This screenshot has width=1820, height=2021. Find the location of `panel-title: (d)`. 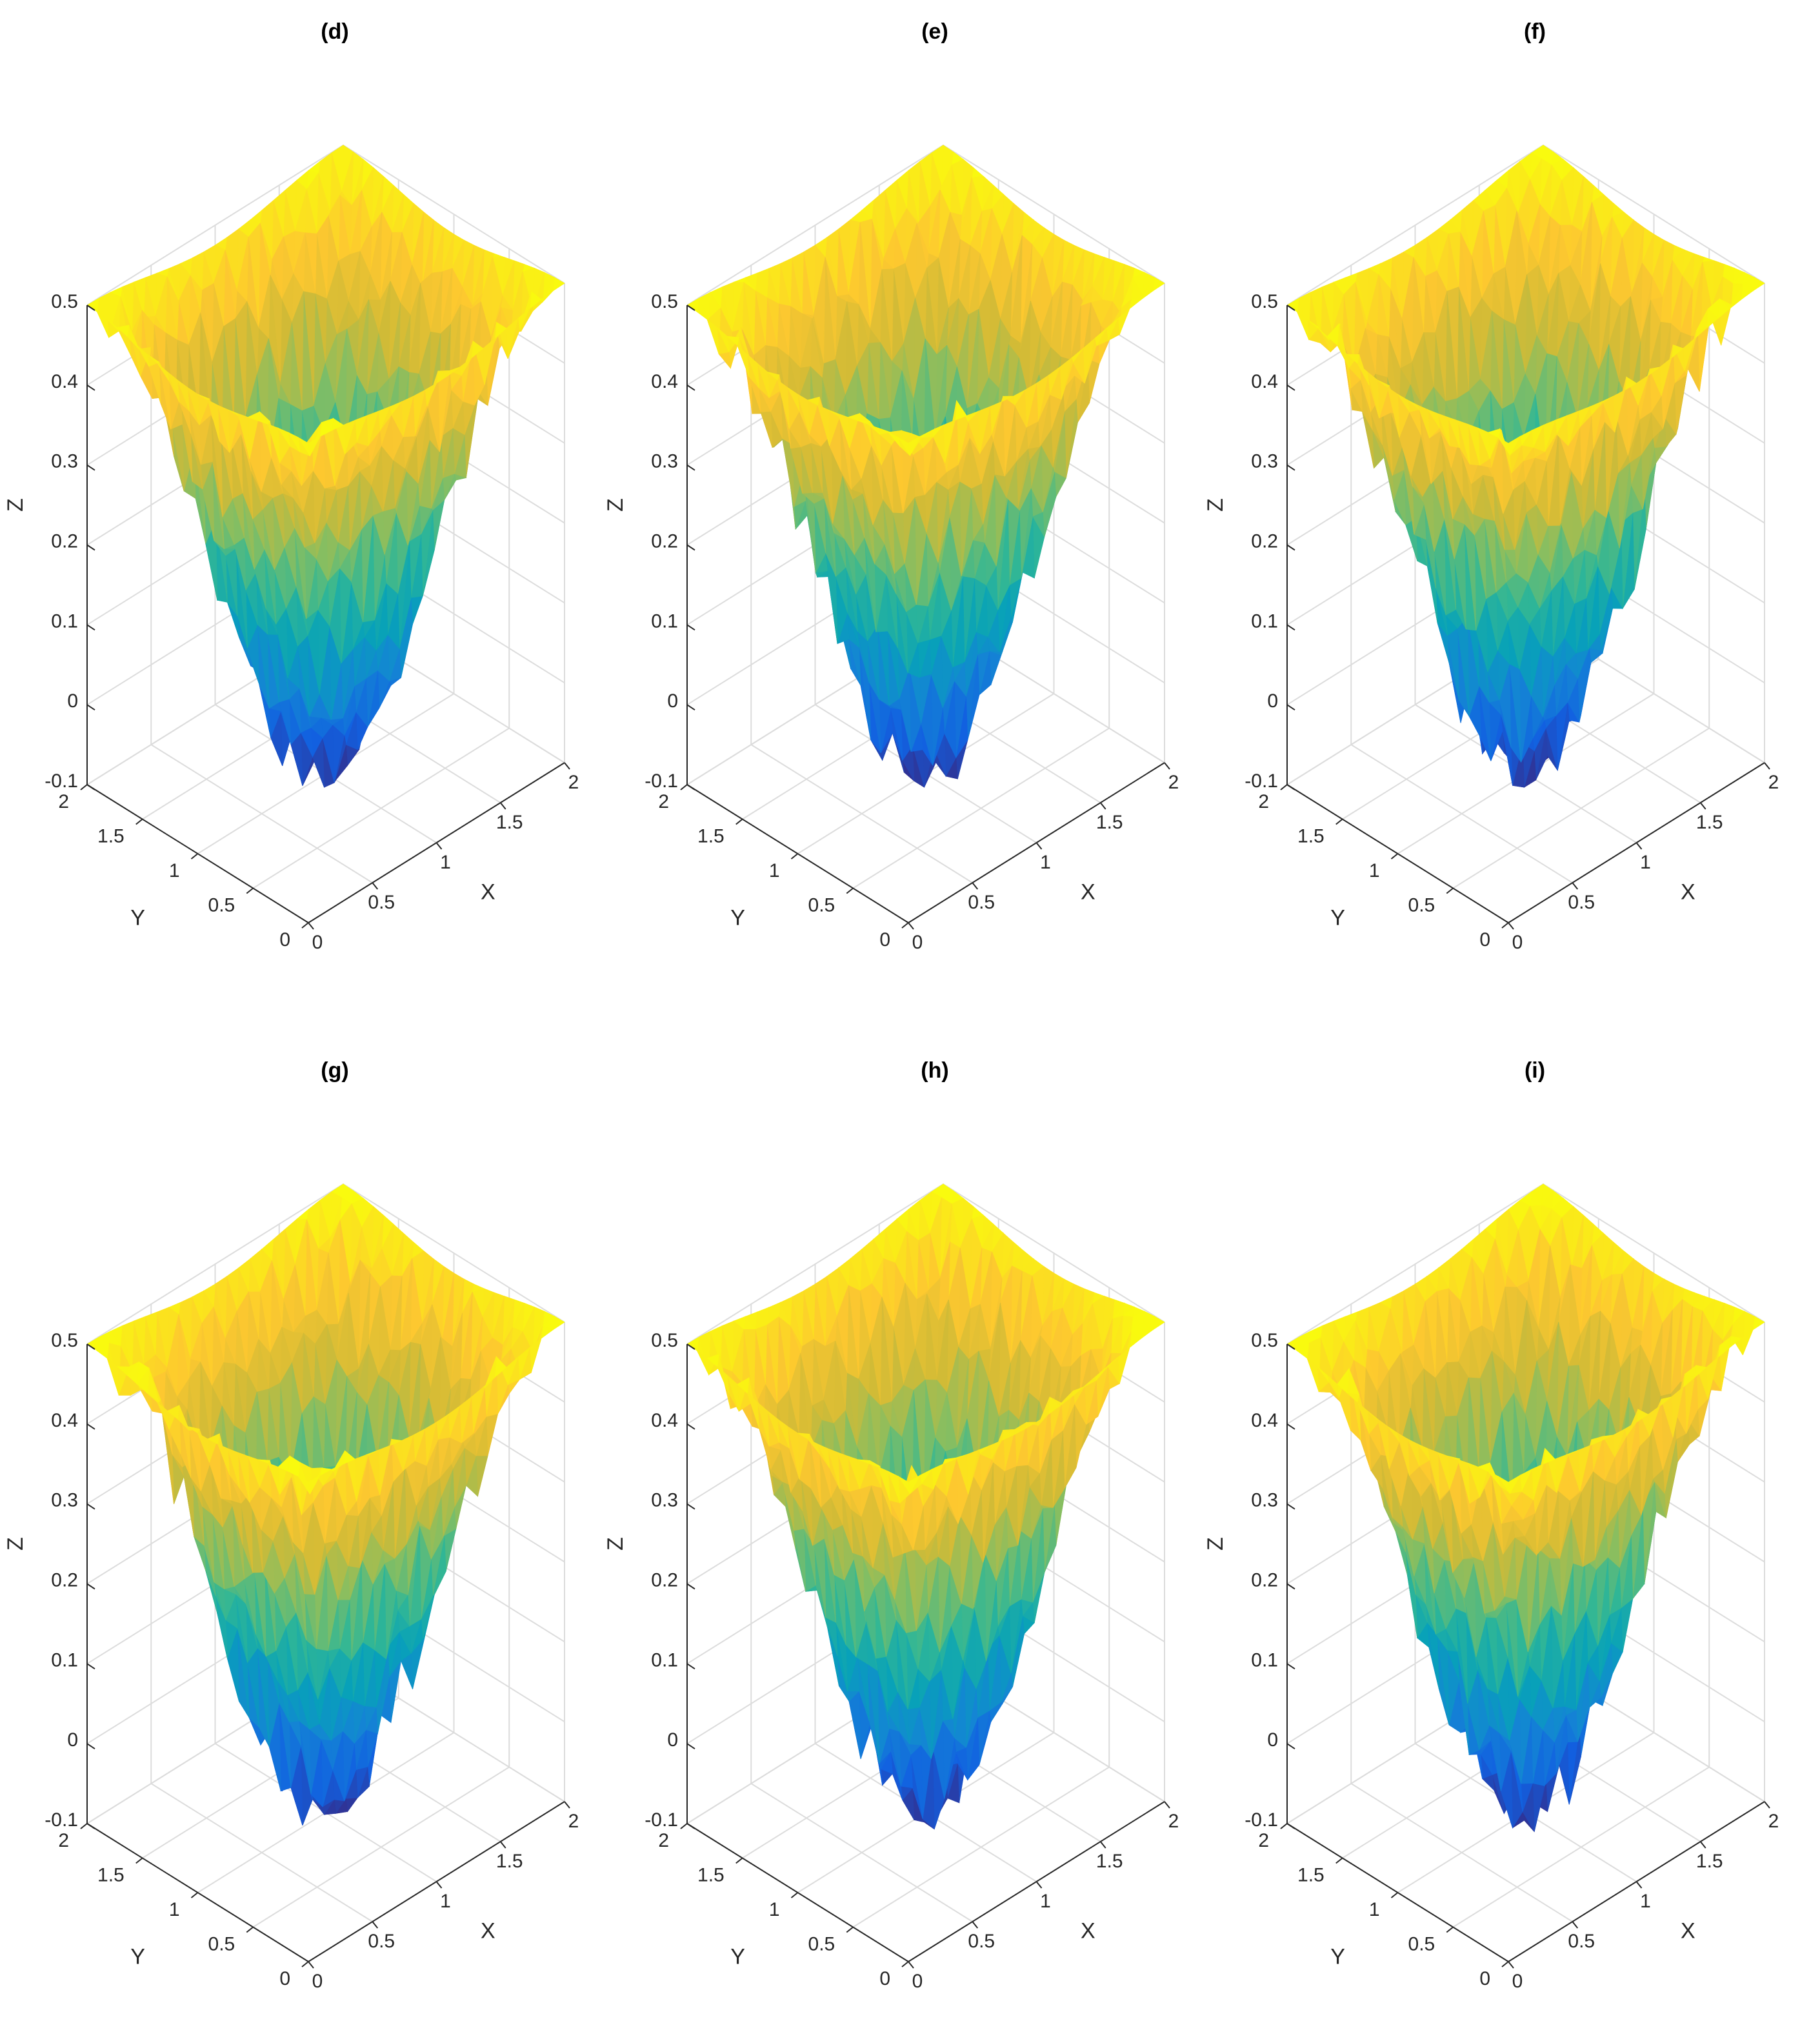

panel-title: (d) is located at coordinates (334, 31).